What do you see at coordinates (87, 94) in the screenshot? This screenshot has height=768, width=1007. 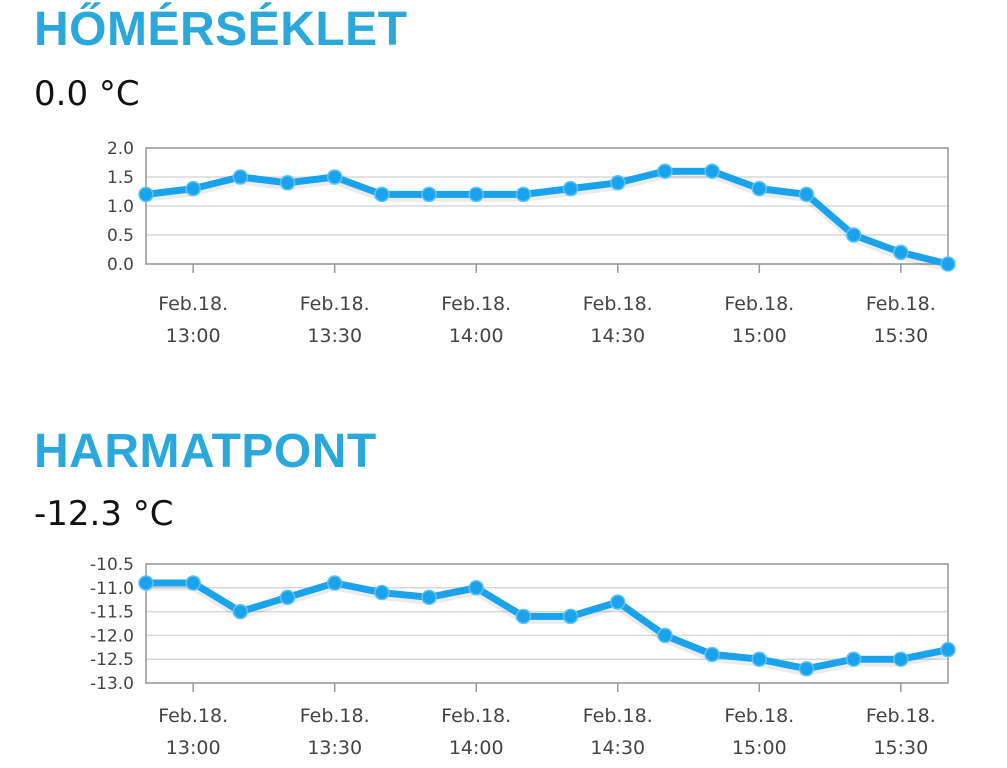 I see `temperature-value: 0.0 °C` at bounding box center [87, 94].